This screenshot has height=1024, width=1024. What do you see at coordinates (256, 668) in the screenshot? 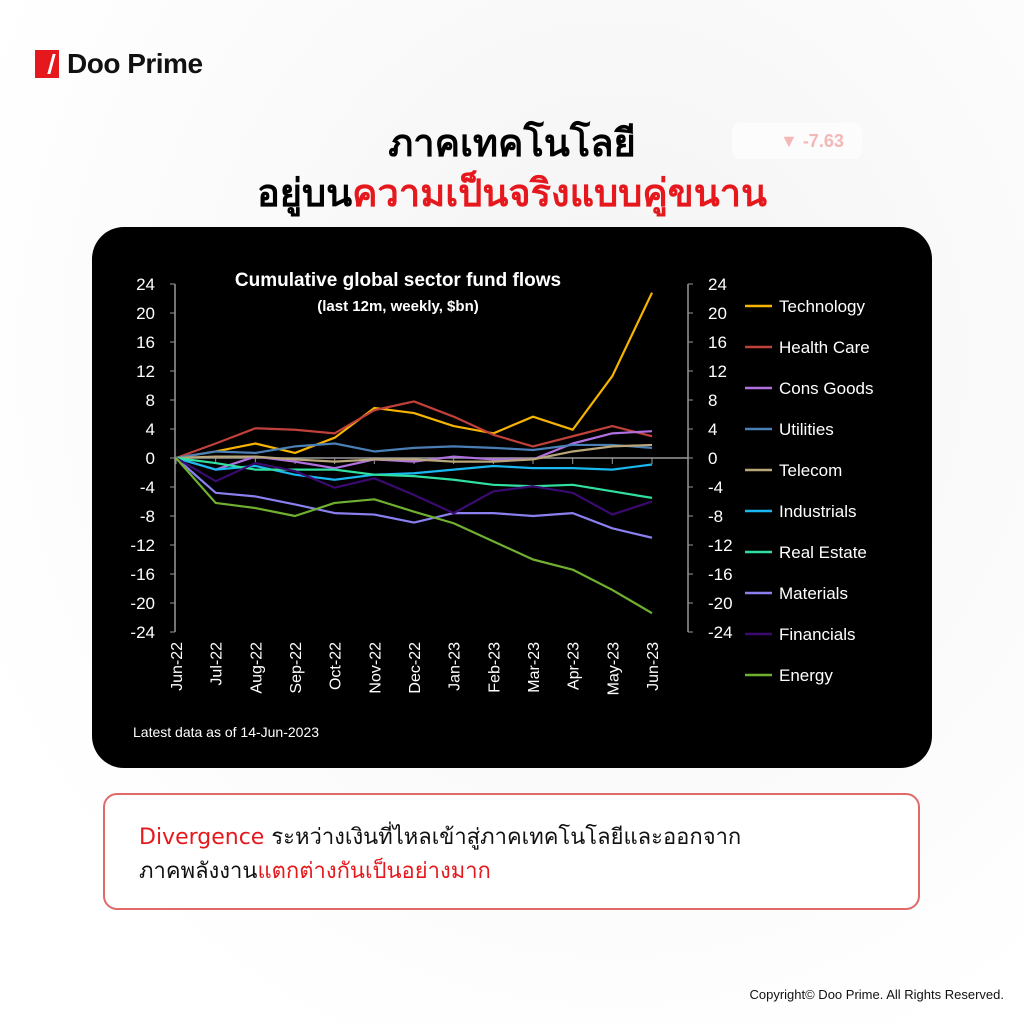
I see `x-tick-label: Aug-22` at bounding box center [256, 668].